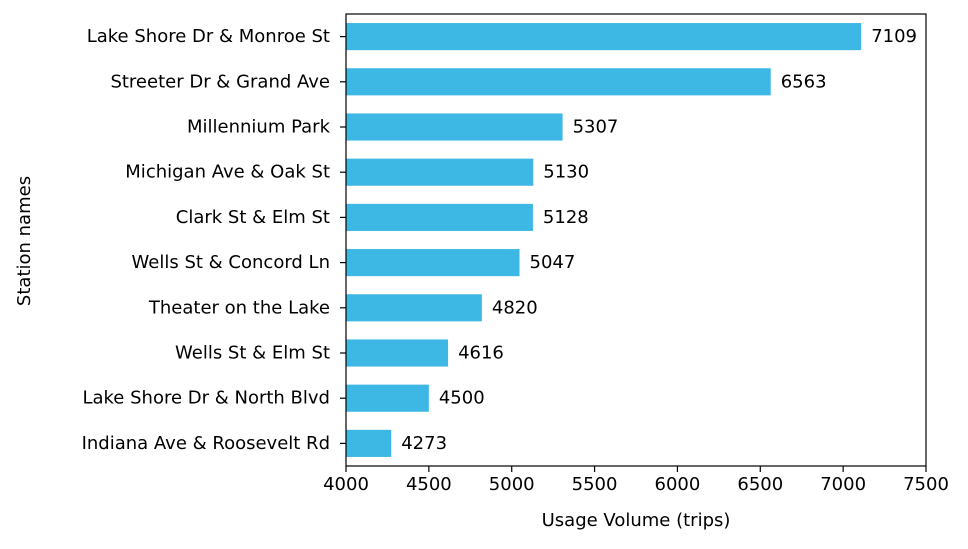  Describe the element at coordinates (636, 520) in the screenshot. I see `x-axis-label: Usage Volume (trips)` at that location.